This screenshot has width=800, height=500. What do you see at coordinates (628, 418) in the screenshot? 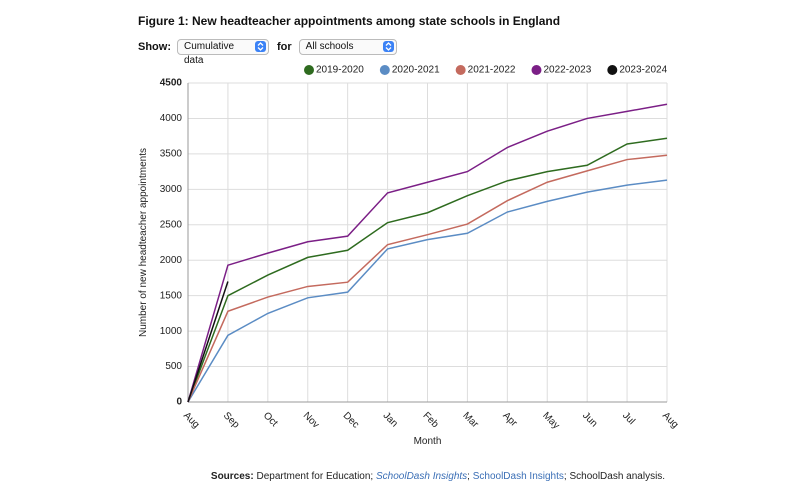
I see `x-tick-label: Jul` at bounding box center [628, 418].